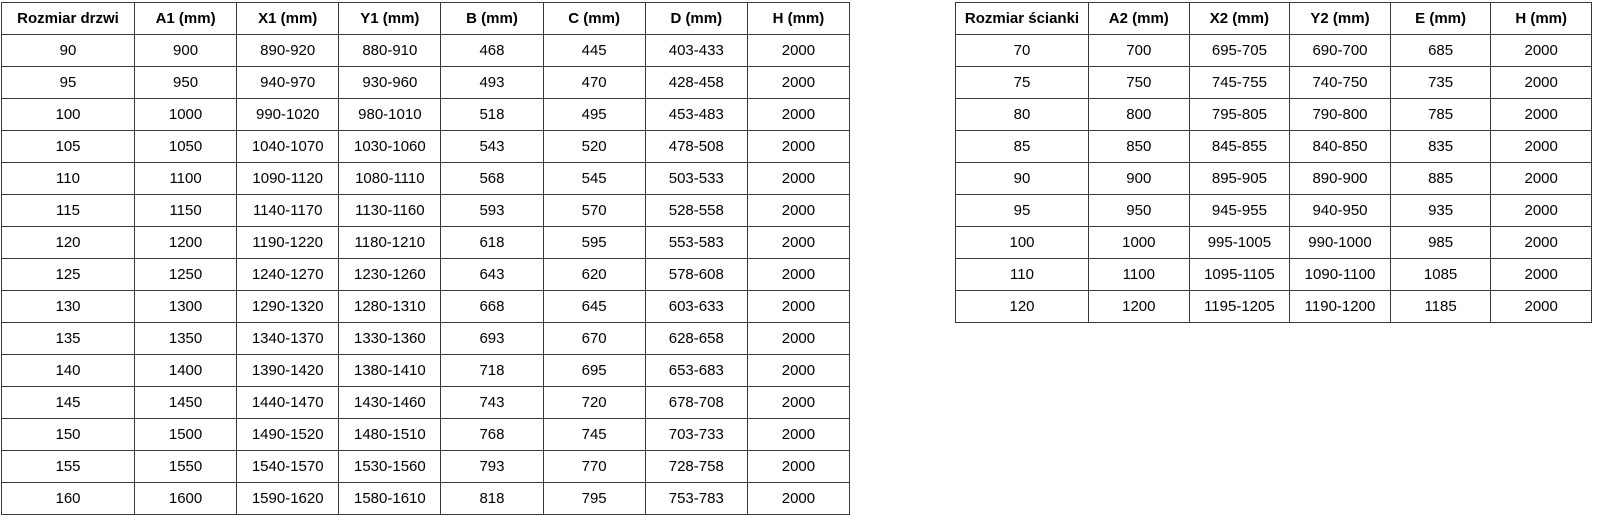 The width and height of the screenshot is (1600, 515). What do you see at coordinates (1239, 210) in the screenshot?
I see `table-cell: 945-955` at bounding box center [1239, 210].